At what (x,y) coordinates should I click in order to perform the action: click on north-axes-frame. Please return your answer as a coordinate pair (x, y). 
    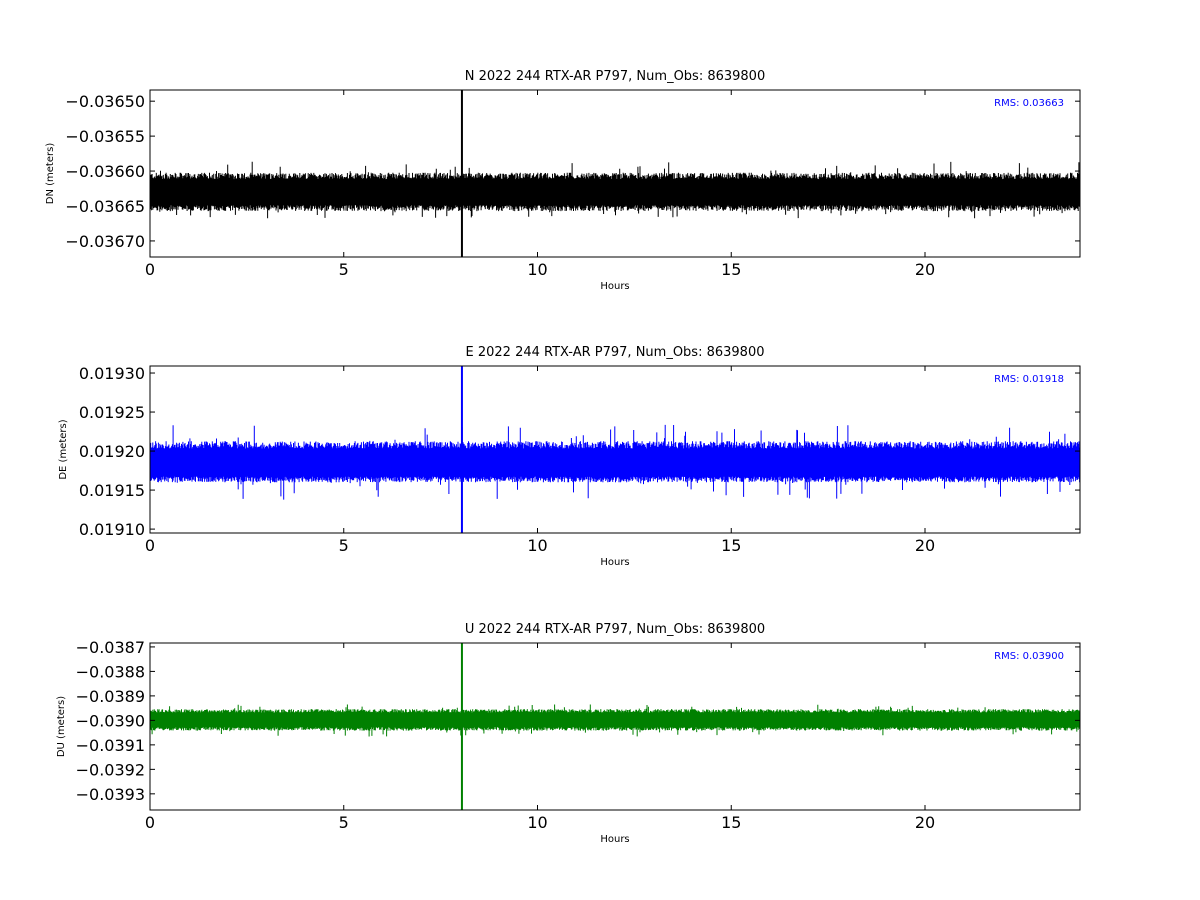
    Looking at the image, I should click on (615, 173).